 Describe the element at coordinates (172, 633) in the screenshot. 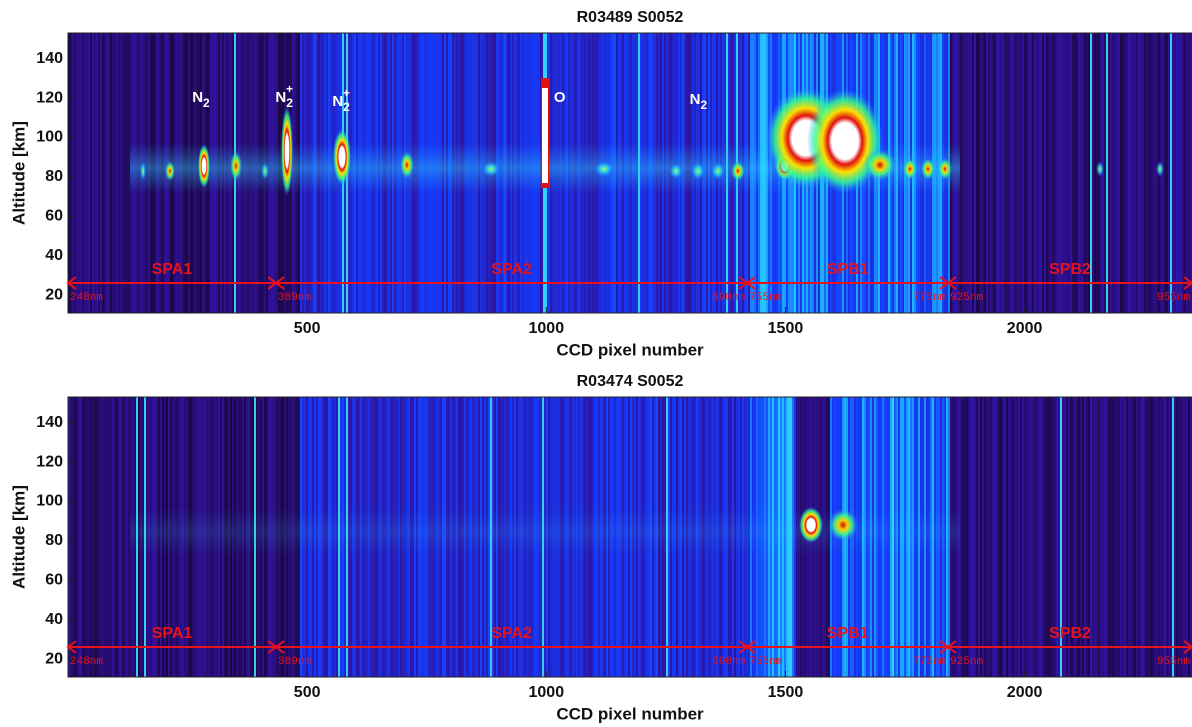

I see `region-label: SPA1` at that location.